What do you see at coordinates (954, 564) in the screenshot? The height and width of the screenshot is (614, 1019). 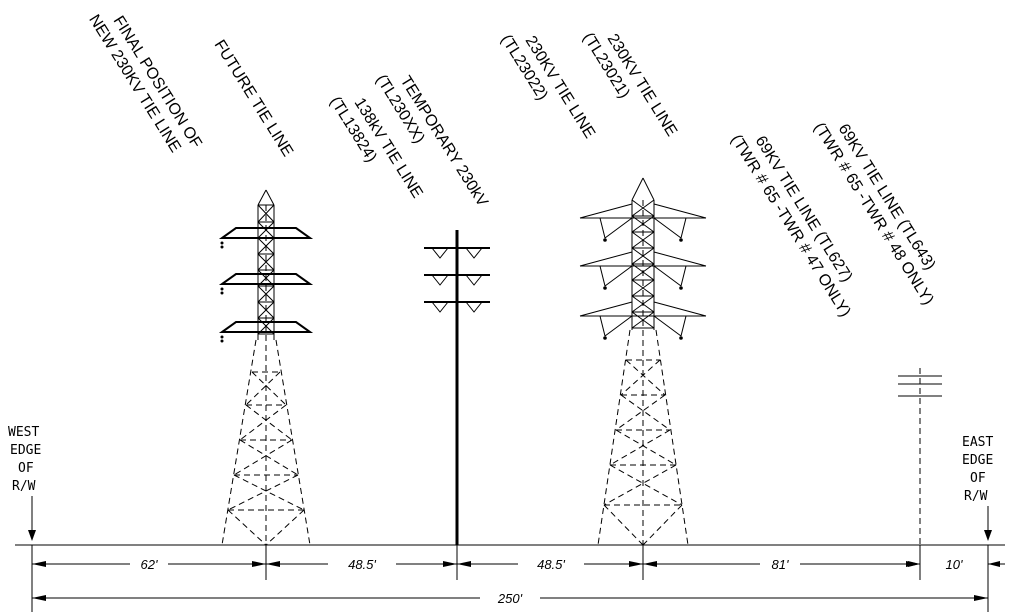 I see `dim-10: 10'` at bounding box center [954, 564].